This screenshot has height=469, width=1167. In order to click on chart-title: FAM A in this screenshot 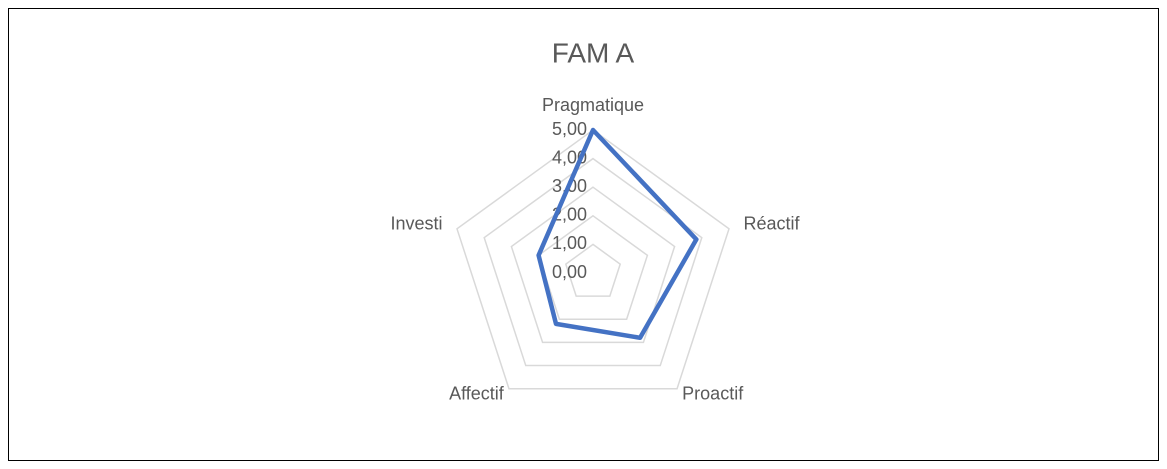, I will do `click(593, 52)`.